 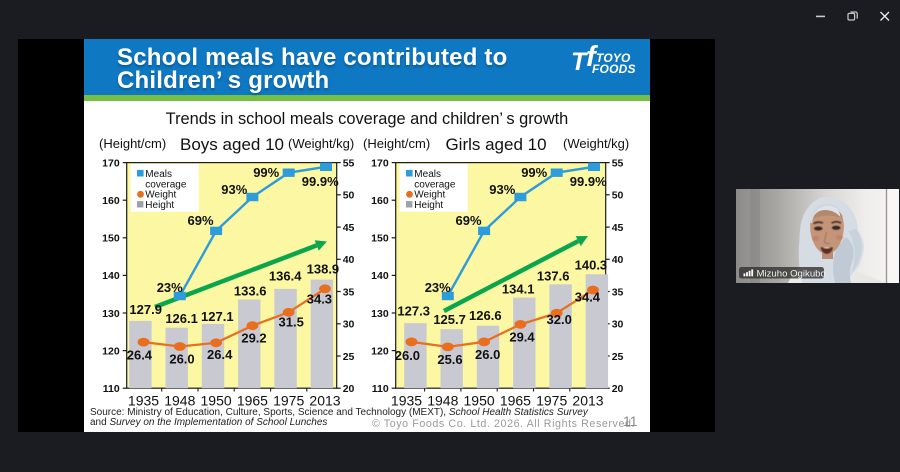 What do you see at coordinates (553, 275) in the screenshot?
I see `svg-text: 137.6` at bounding box center [553, 275].